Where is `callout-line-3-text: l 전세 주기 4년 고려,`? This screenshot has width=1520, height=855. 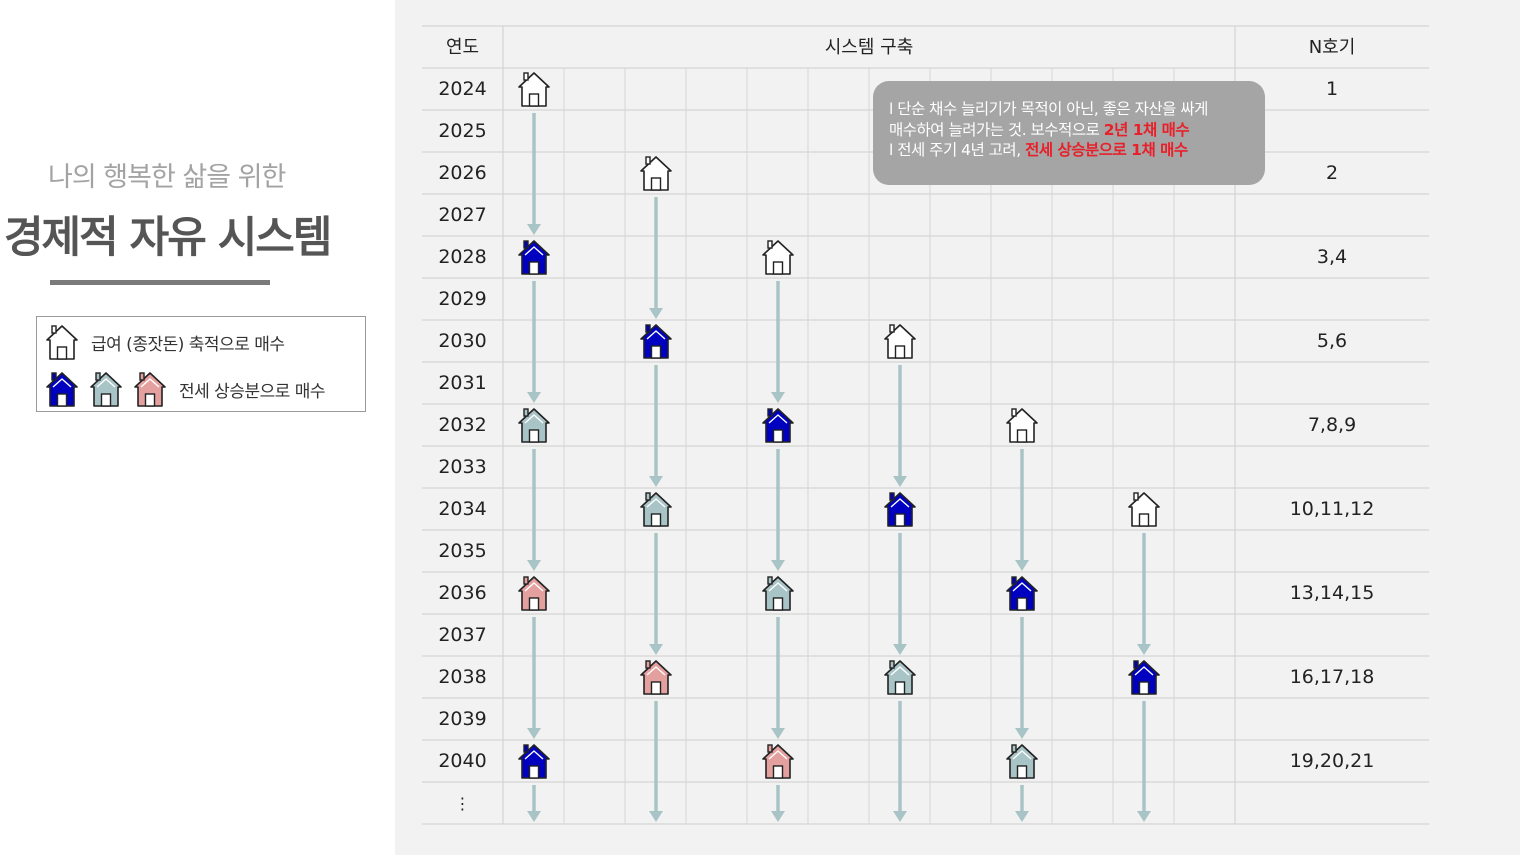
callout-line-3-text: l 전세 주기 4년 고려, is located at coordinates (957, 150).